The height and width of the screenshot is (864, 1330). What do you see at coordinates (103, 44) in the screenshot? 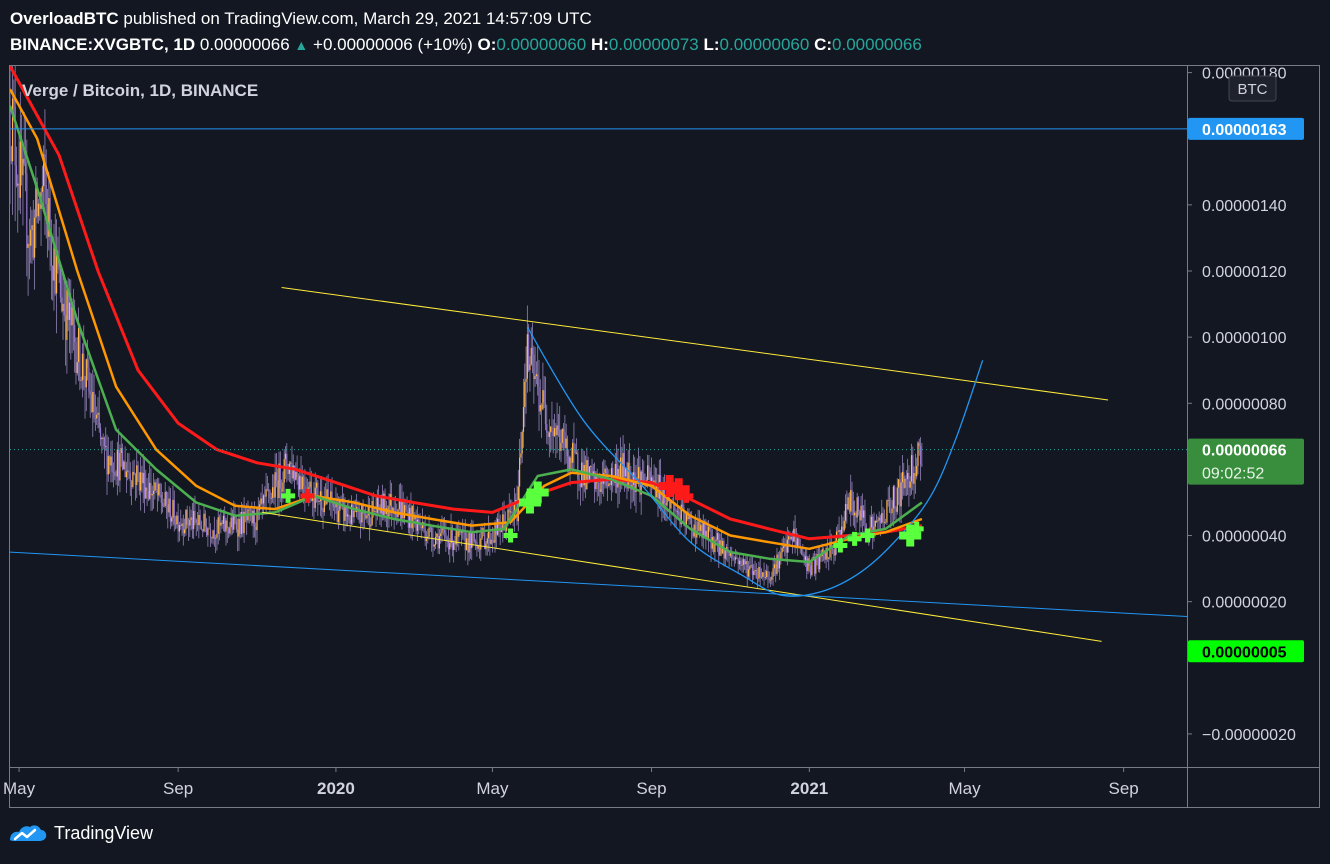
I see `symbol-label: BINANCE:XVGBTC, 1D` at bounding box center [103, 44].